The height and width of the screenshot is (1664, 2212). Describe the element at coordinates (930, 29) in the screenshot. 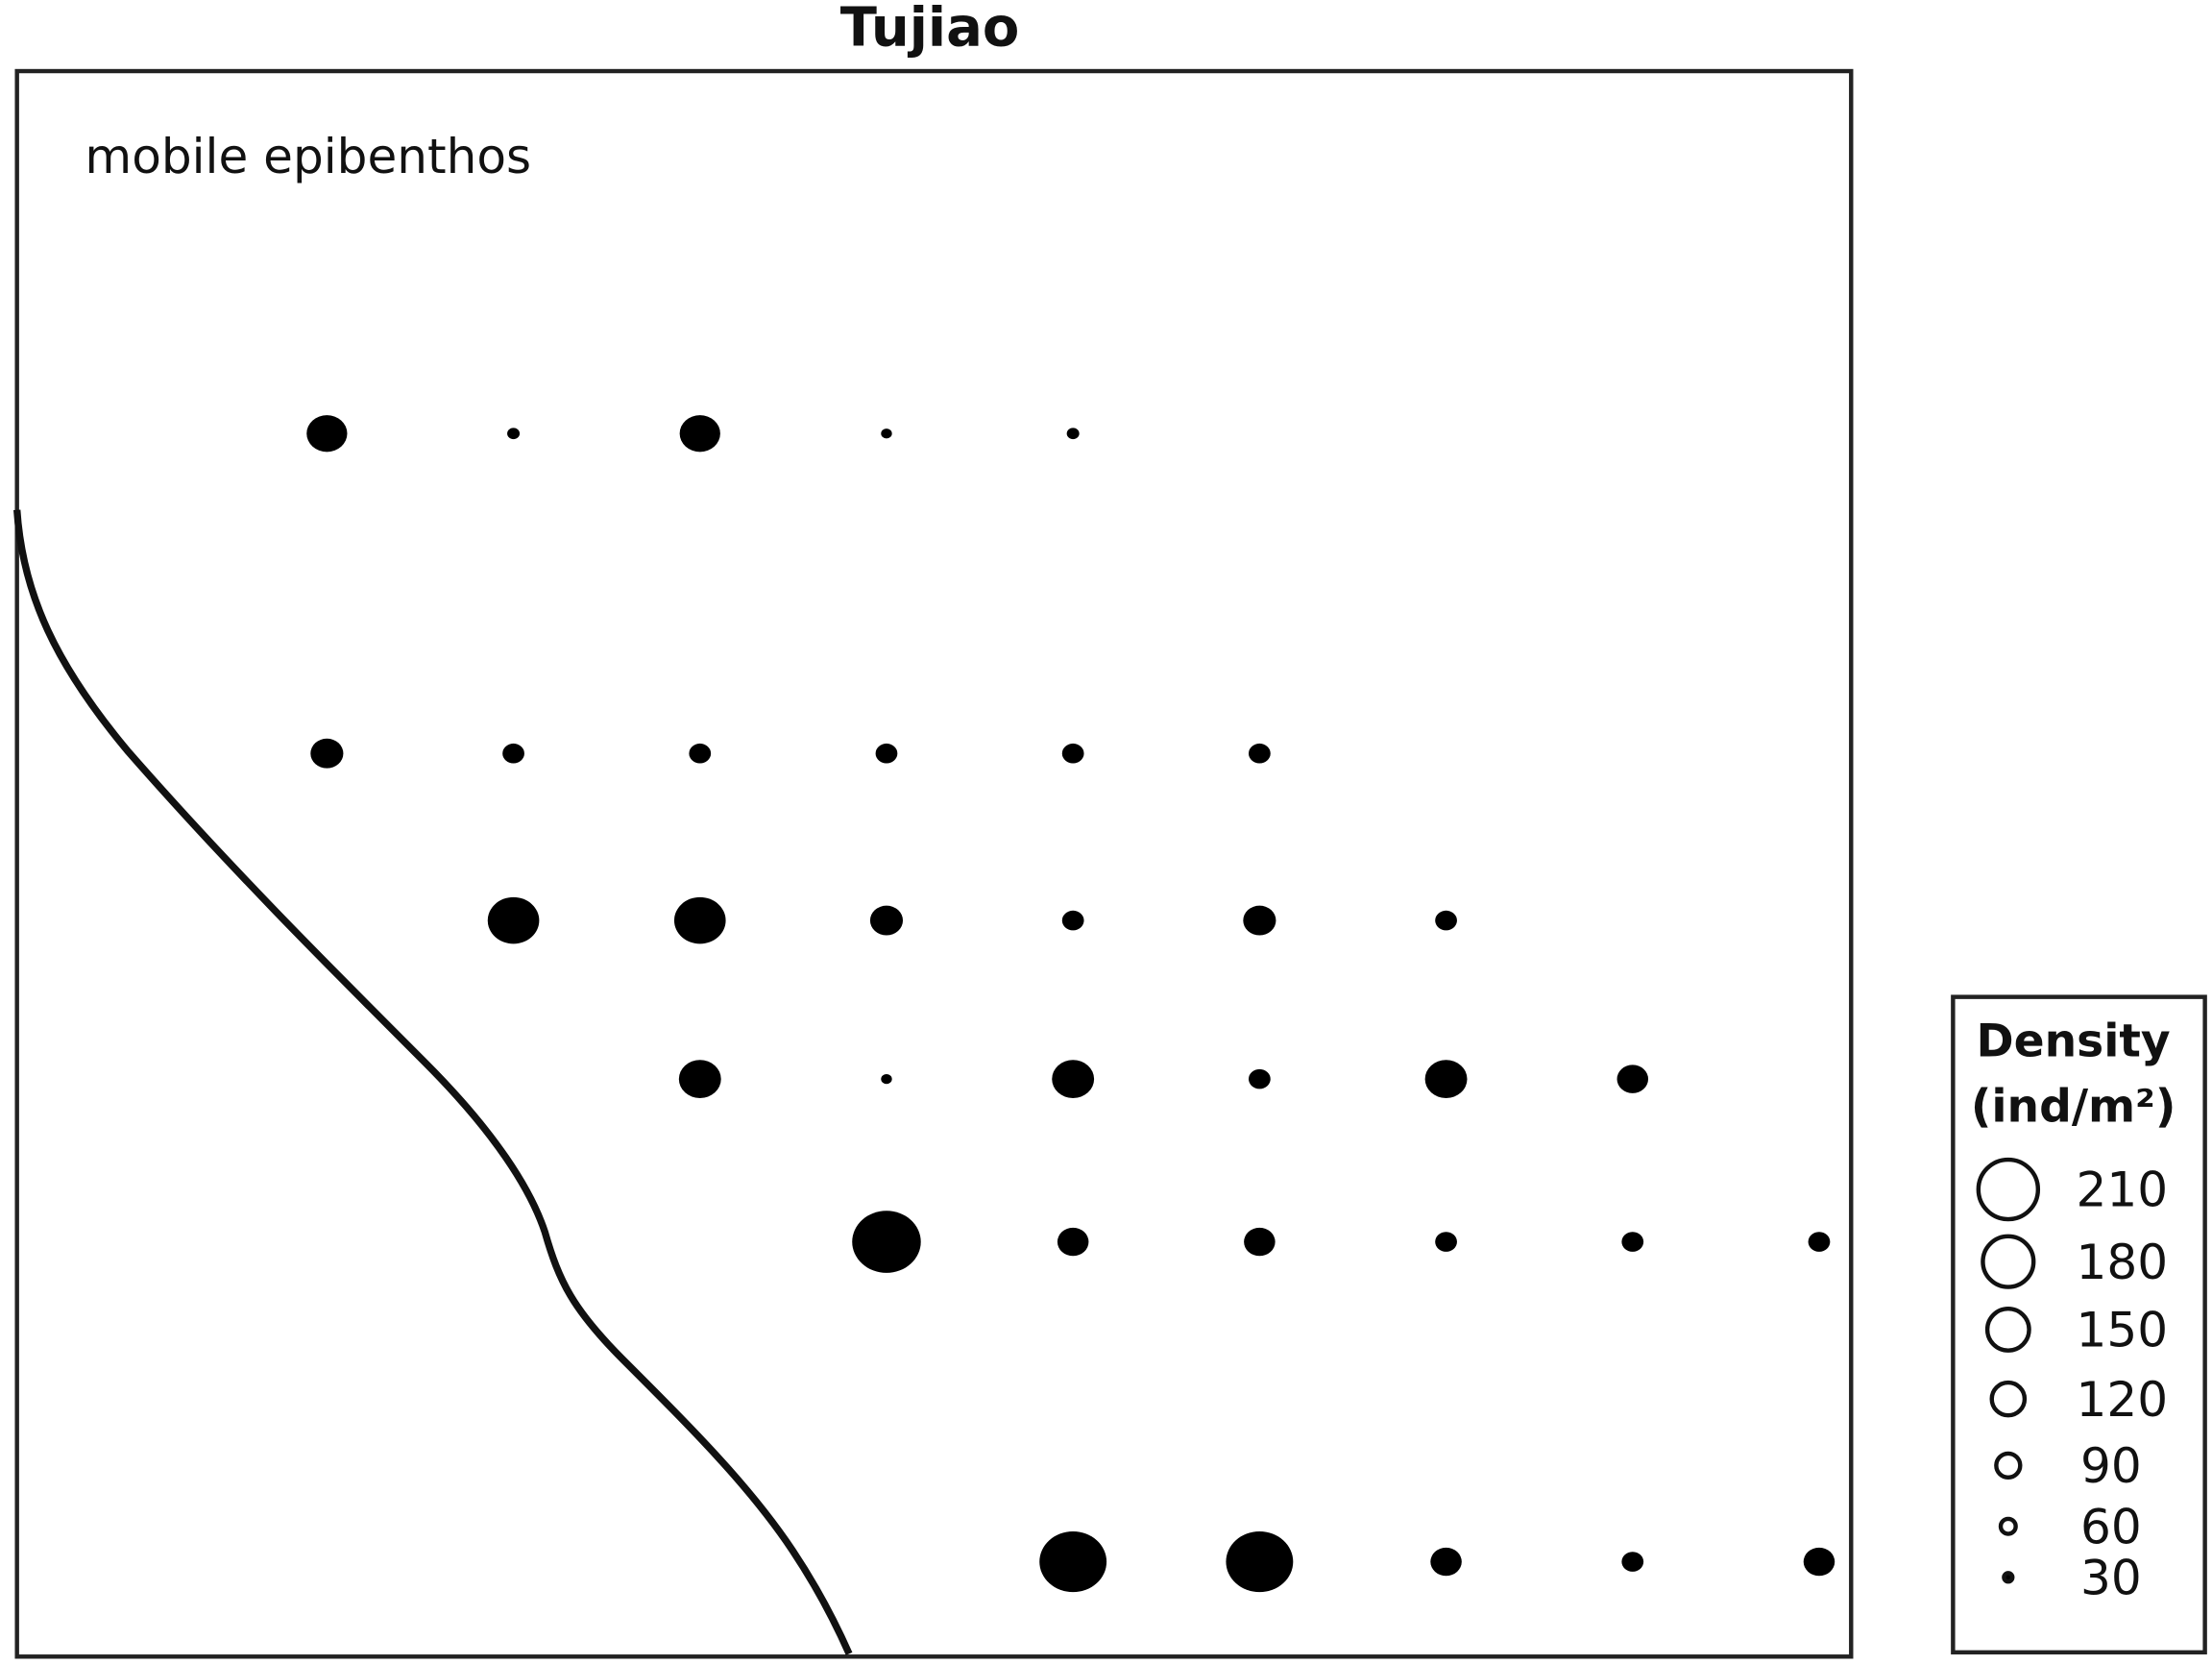

I see `chart-title: Tujiao` at that location.